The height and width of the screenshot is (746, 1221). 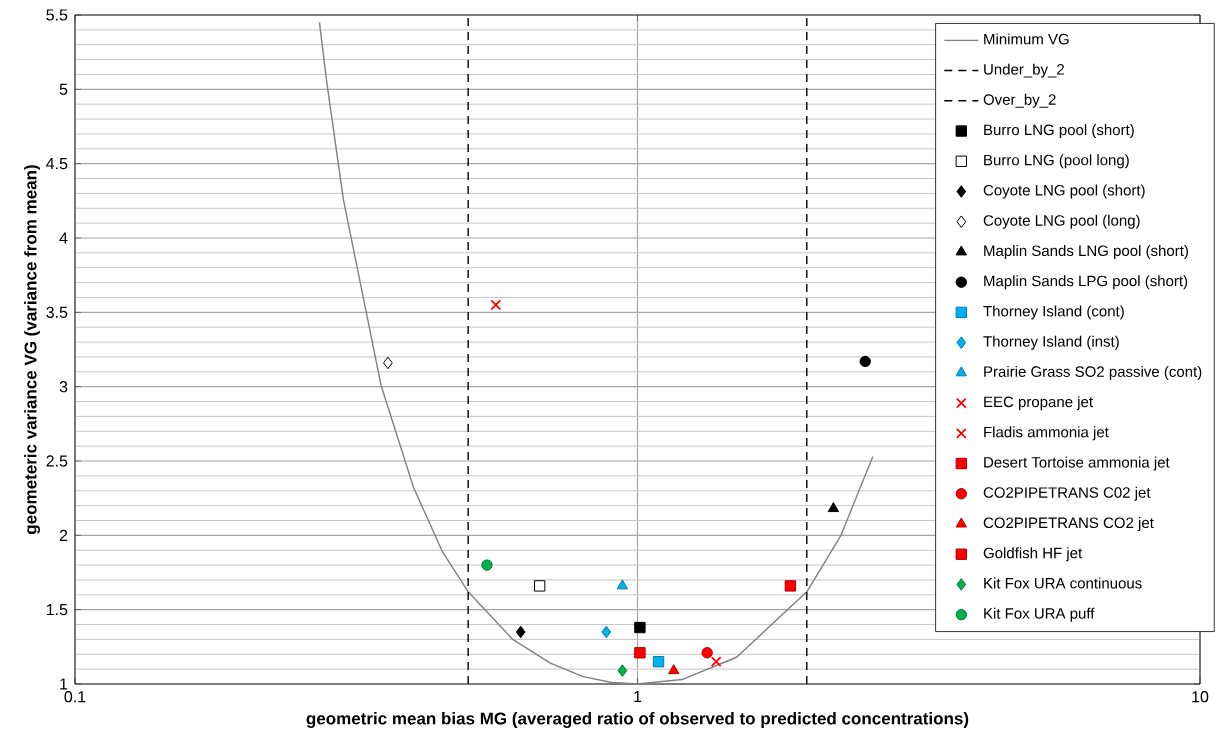 What do you see at coordinates (1051, 342) in the screenshot?
I see `legend-label: Thorney Island (inst)` at bounding box center [1051, 342].